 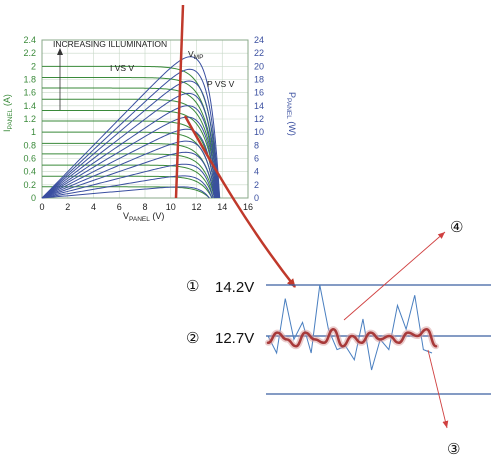 What do you see at coordinates (139, 219) in the screenshot?
I see `x-axis-title-sub: PANEL` at bounding box center [139, 219].